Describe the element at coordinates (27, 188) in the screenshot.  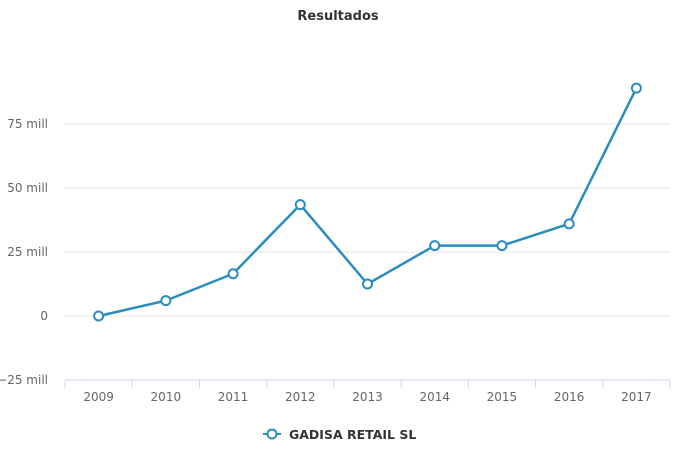
I see `y-tick-label: 50 mill` at that location.